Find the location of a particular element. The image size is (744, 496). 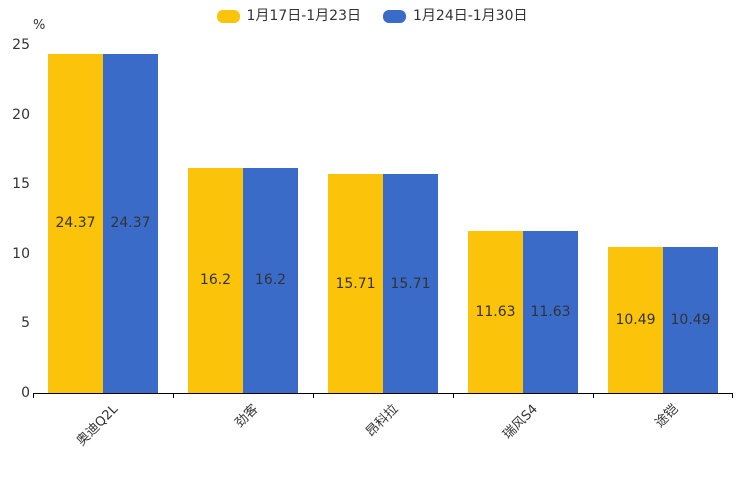

y-axis-tick-label: 10 is located at coordinates (21, 253).